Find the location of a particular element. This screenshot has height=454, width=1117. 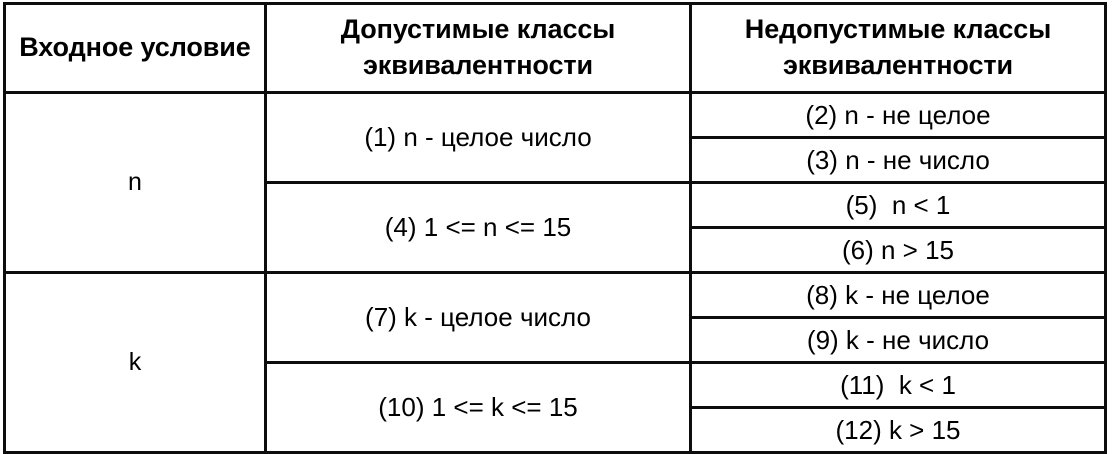

invalid-class-cell: (5) n < 1 is located at coordinates (898, 205).